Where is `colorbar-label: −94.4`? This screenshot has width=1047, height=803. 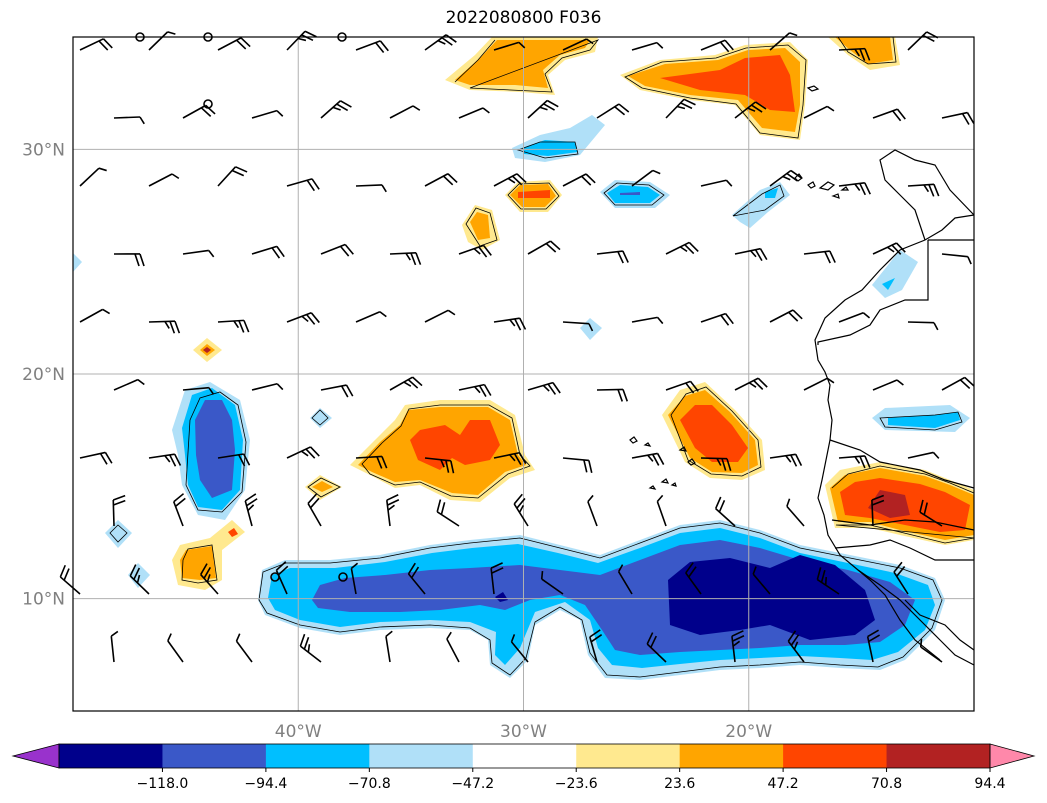
colorbar-label: −94.4 is located at coordinates (265, 784).